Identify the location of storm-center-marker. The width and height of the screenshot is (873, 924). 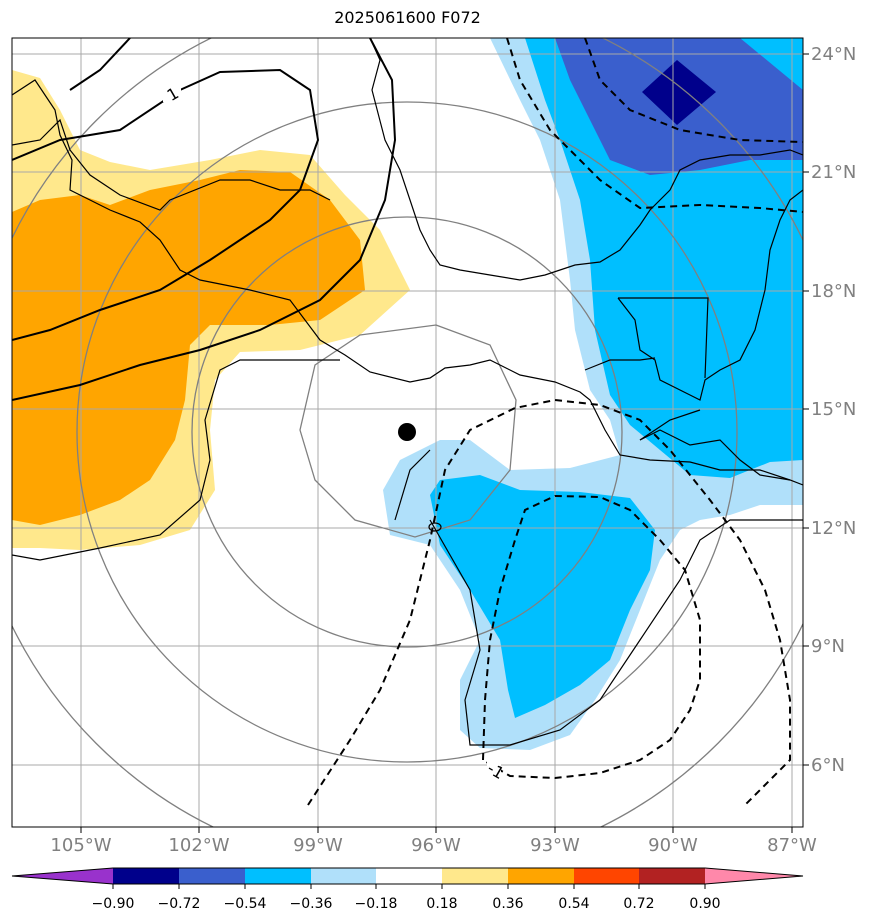
(407, 432).